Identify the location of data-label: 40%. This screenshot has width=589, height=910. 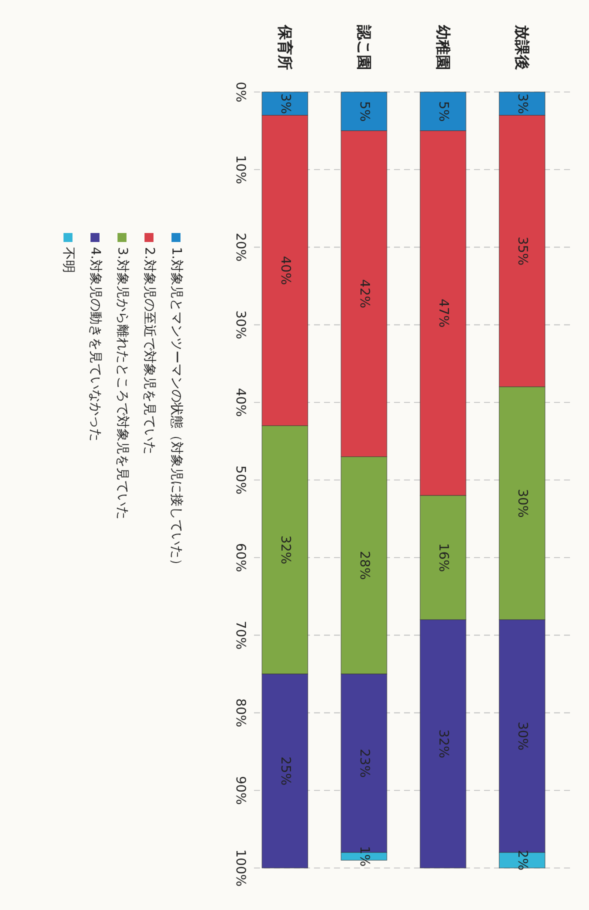
(284, 270).